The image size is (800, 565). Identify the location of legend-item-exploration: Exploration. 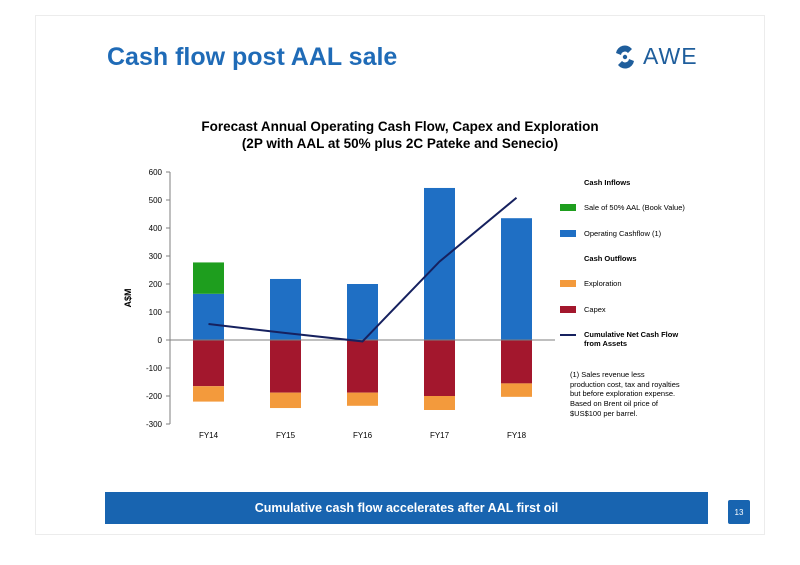
(591, 283).